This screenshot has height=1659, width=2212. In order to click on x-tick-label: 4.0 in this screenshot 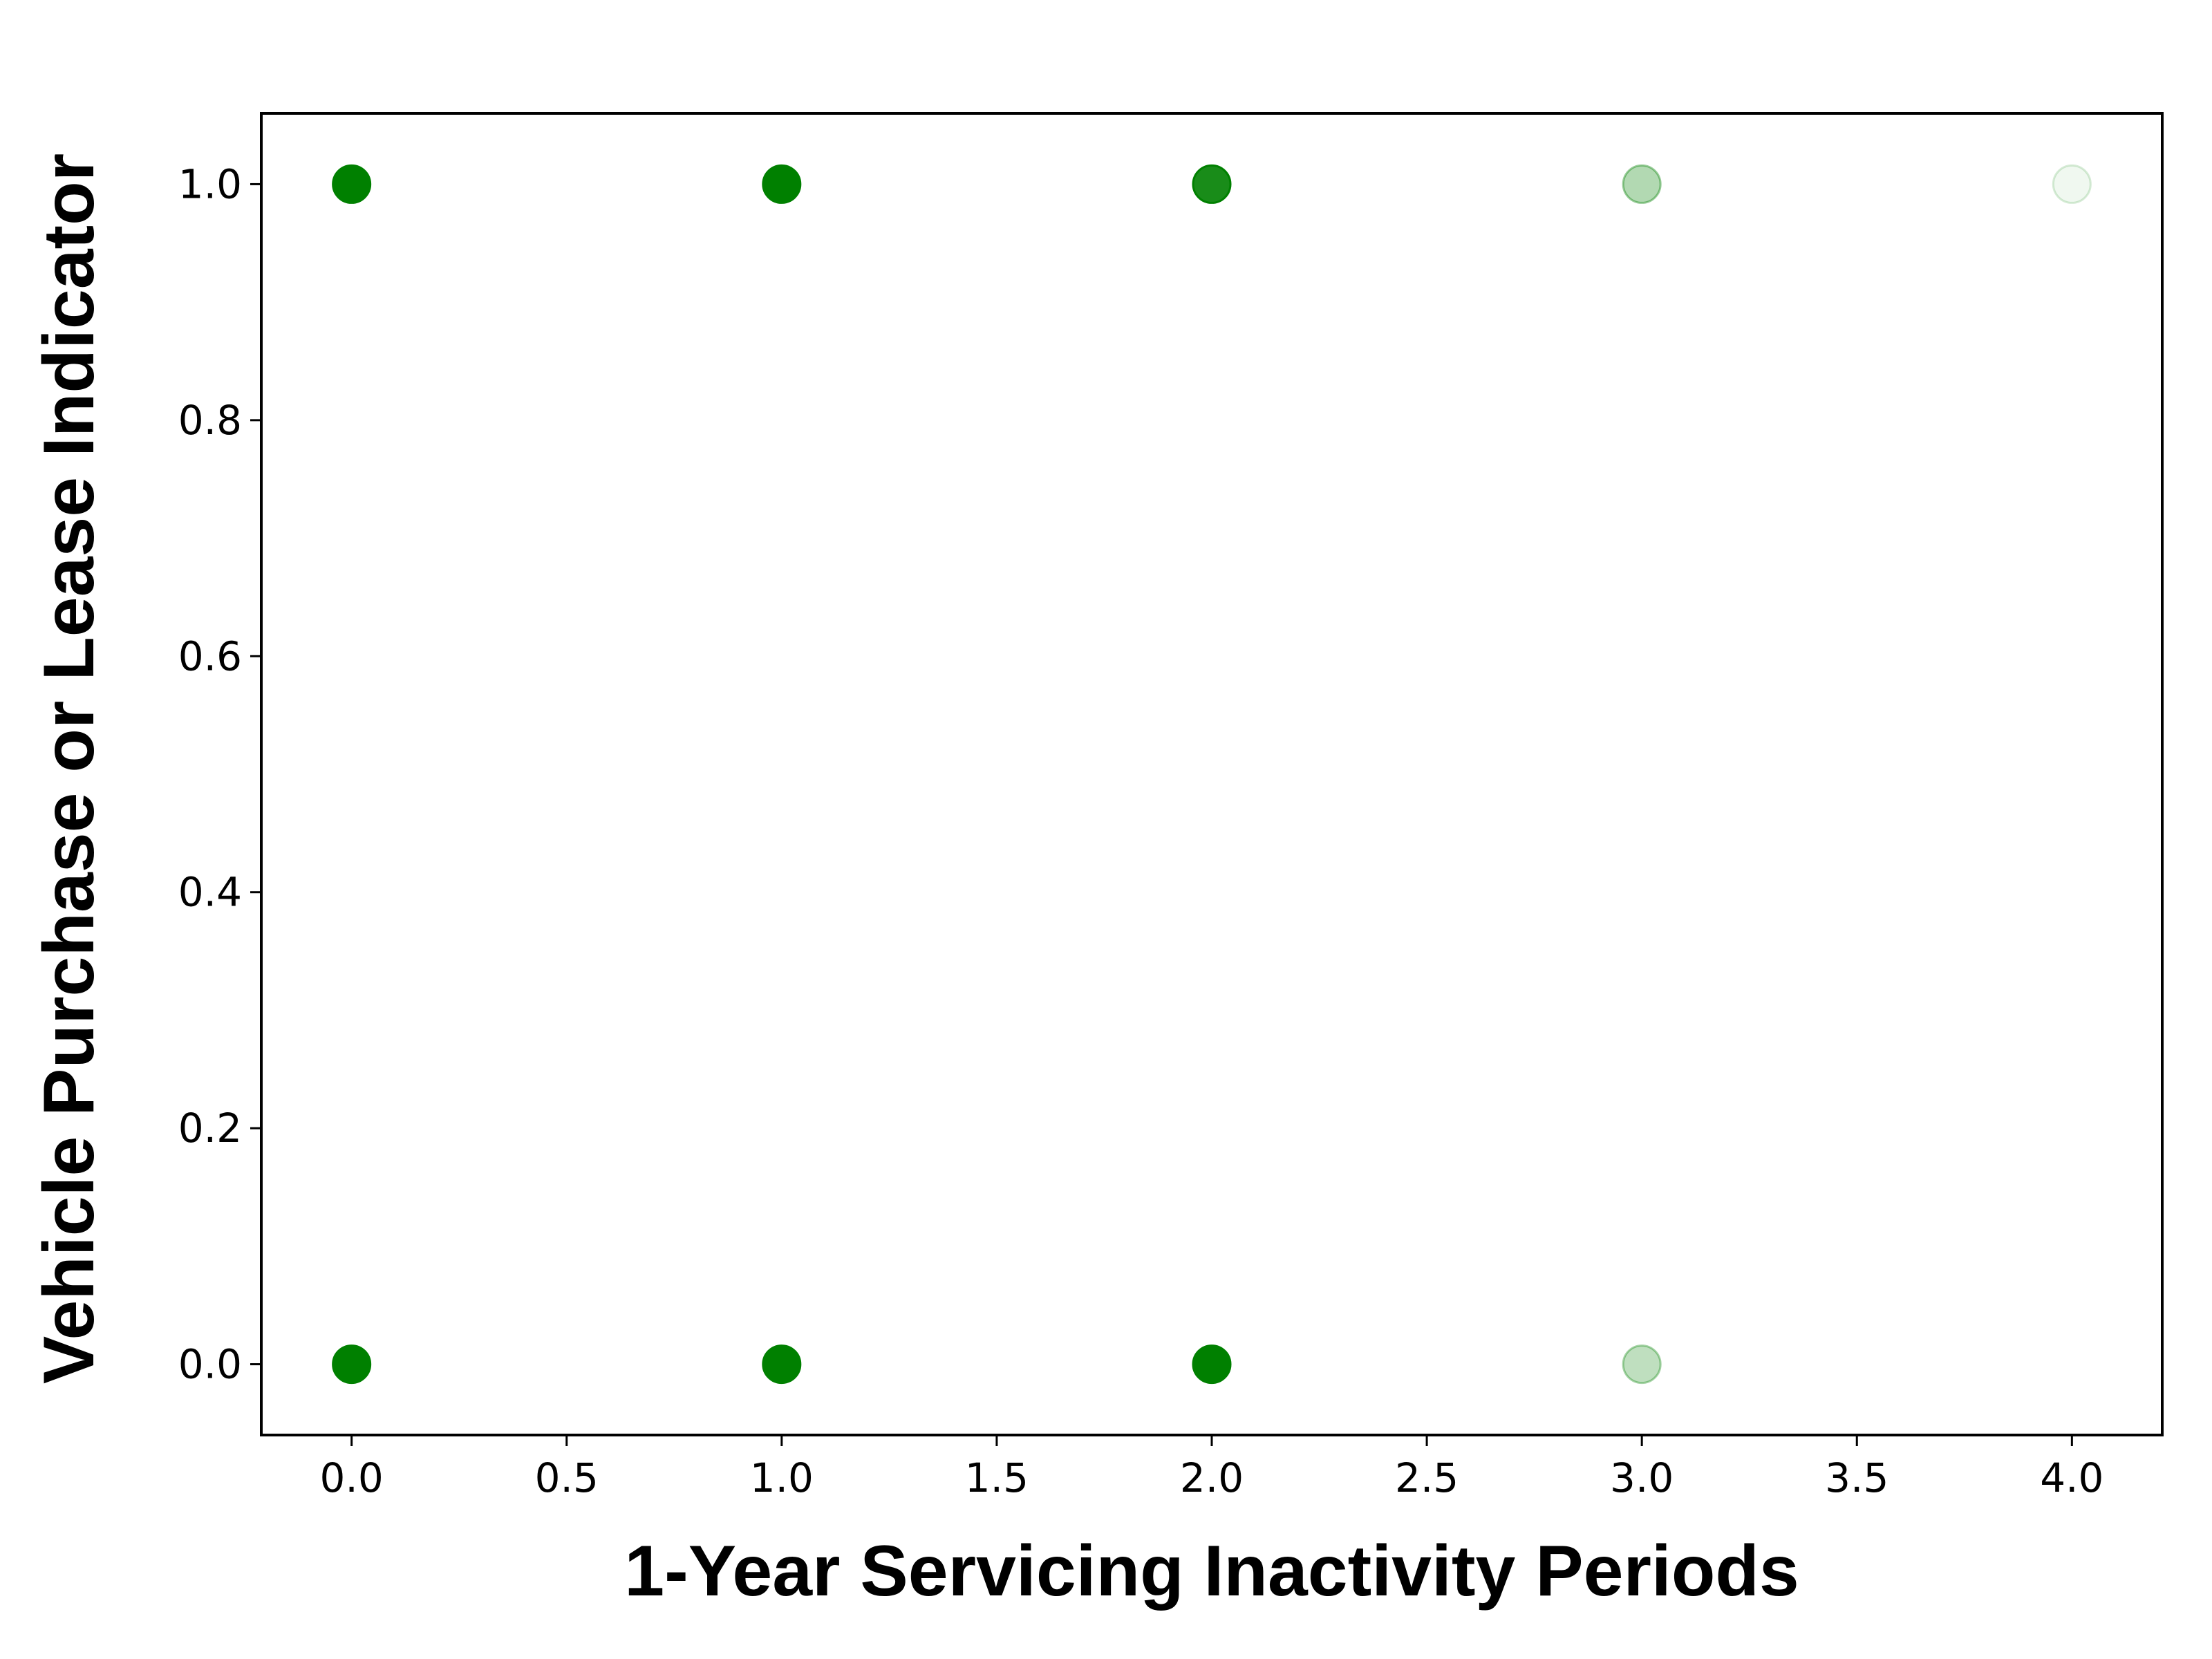, I will do `click(2071, 1478)`.